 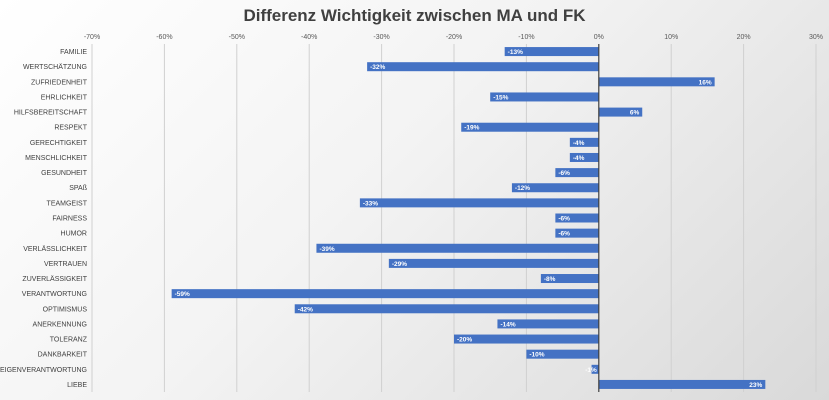 I want to click on data-label: -15%, so click(x=500, y=97).